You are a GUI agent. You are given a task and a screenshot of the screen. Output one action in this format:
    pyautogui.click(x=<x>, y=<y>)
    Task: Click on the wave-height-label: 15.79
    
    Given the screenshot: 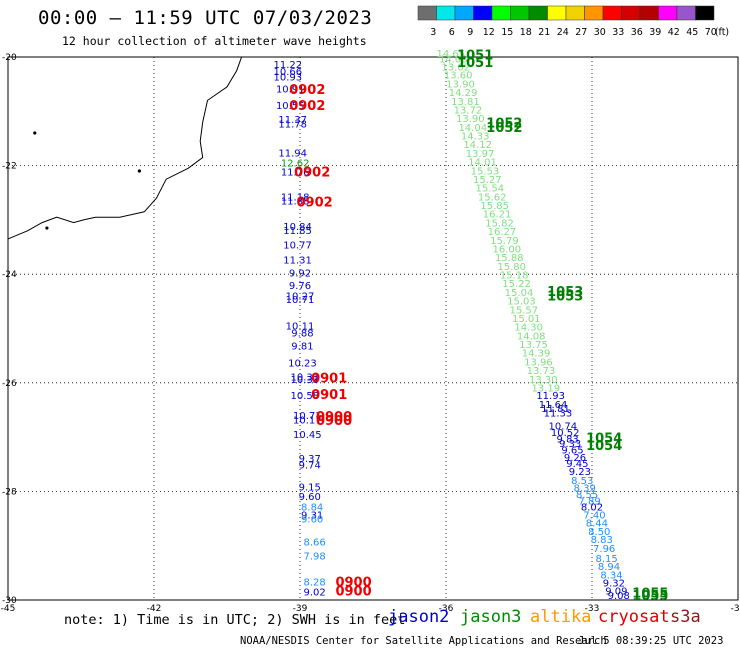 What is the action you would take?
    pyautogui.click(x=504, y=241)
    